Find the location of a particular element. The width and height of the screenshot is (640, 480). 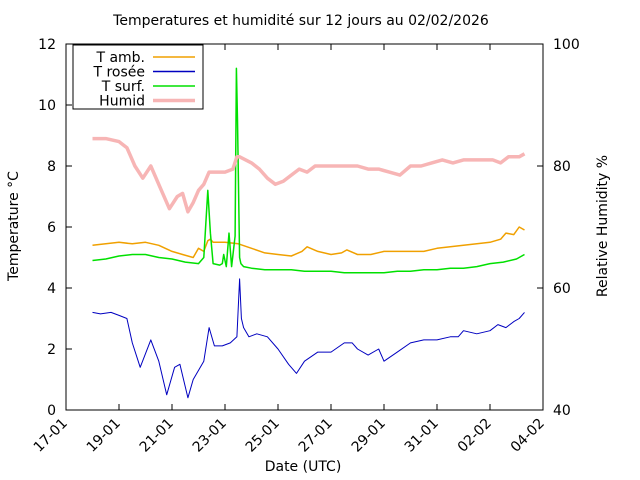

y2-tick-label: 100 is located at coordinates (566, 45).